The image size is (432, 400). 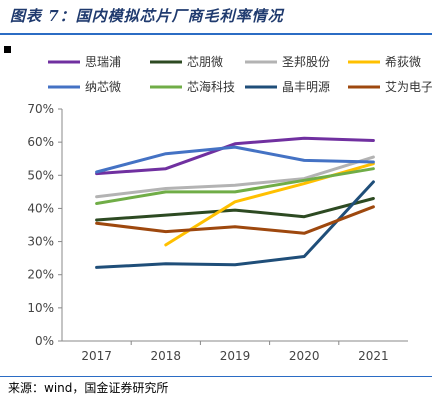 I want to click on y-tick-label: 10%, so click(x=40, y=308).